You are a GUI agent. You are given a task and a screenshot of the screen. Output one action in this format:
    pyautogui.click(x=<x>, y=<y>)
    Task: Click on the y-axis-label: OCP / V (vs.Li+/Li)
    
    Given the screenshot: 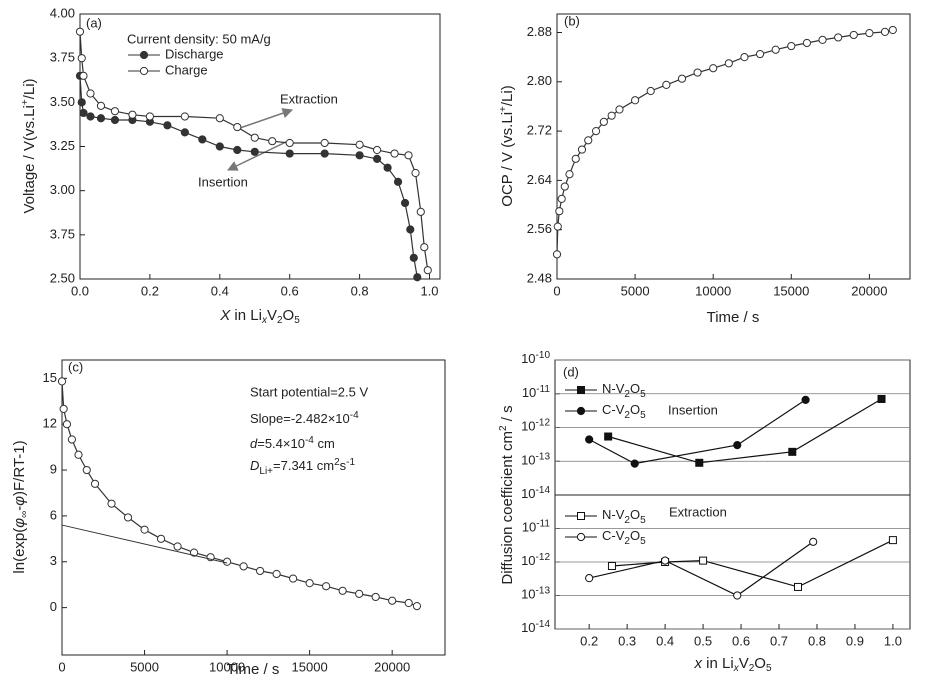 What is the action you would take?
    pyautogui.click(x=507, y=145)
    